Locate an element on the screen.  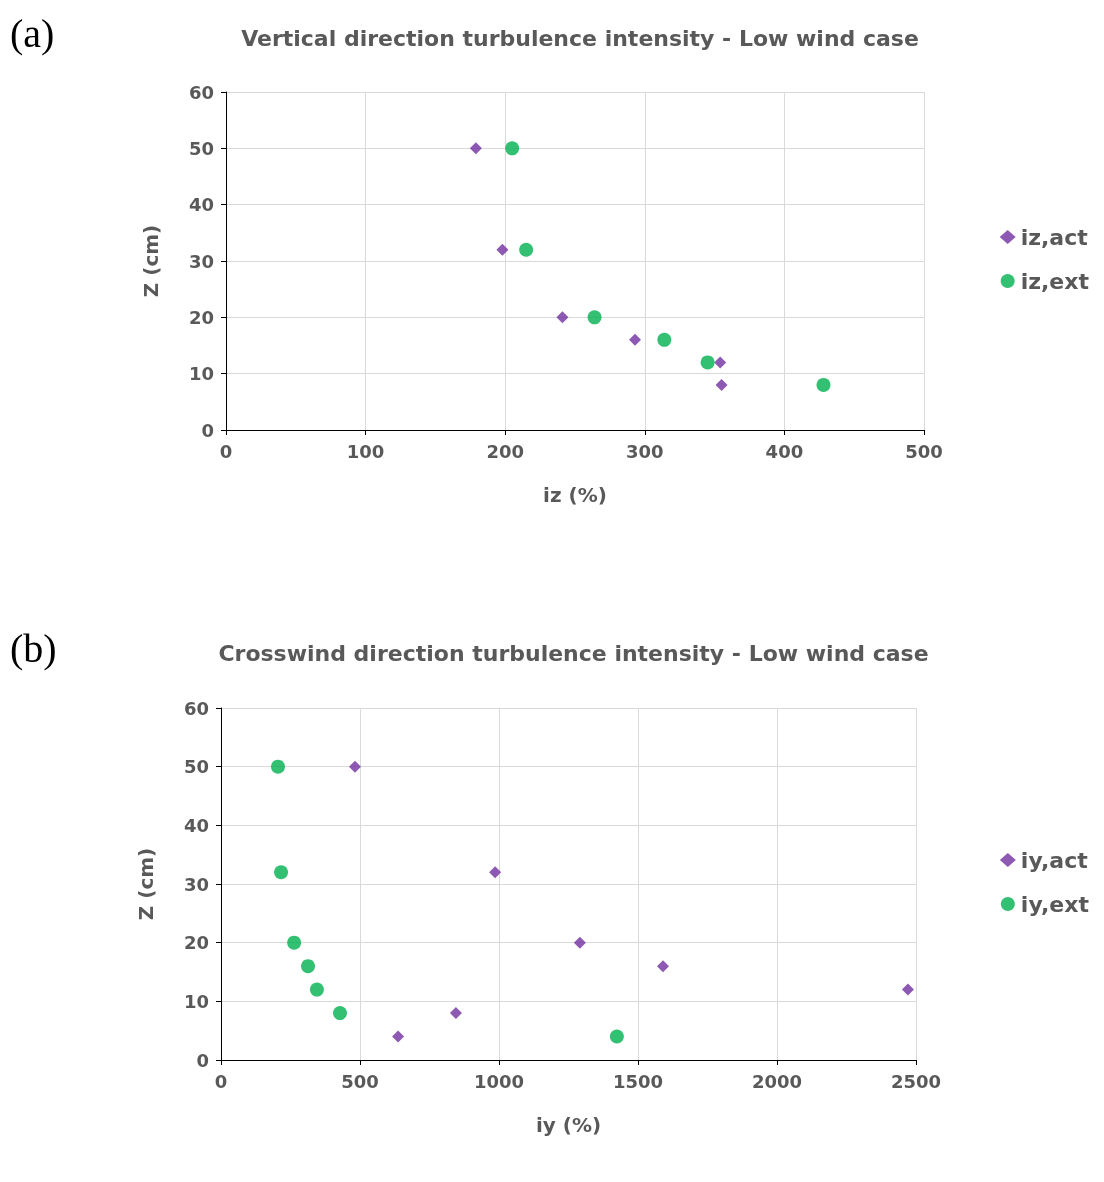
legend-label: iy,act is located at coordinates (1054, 860).